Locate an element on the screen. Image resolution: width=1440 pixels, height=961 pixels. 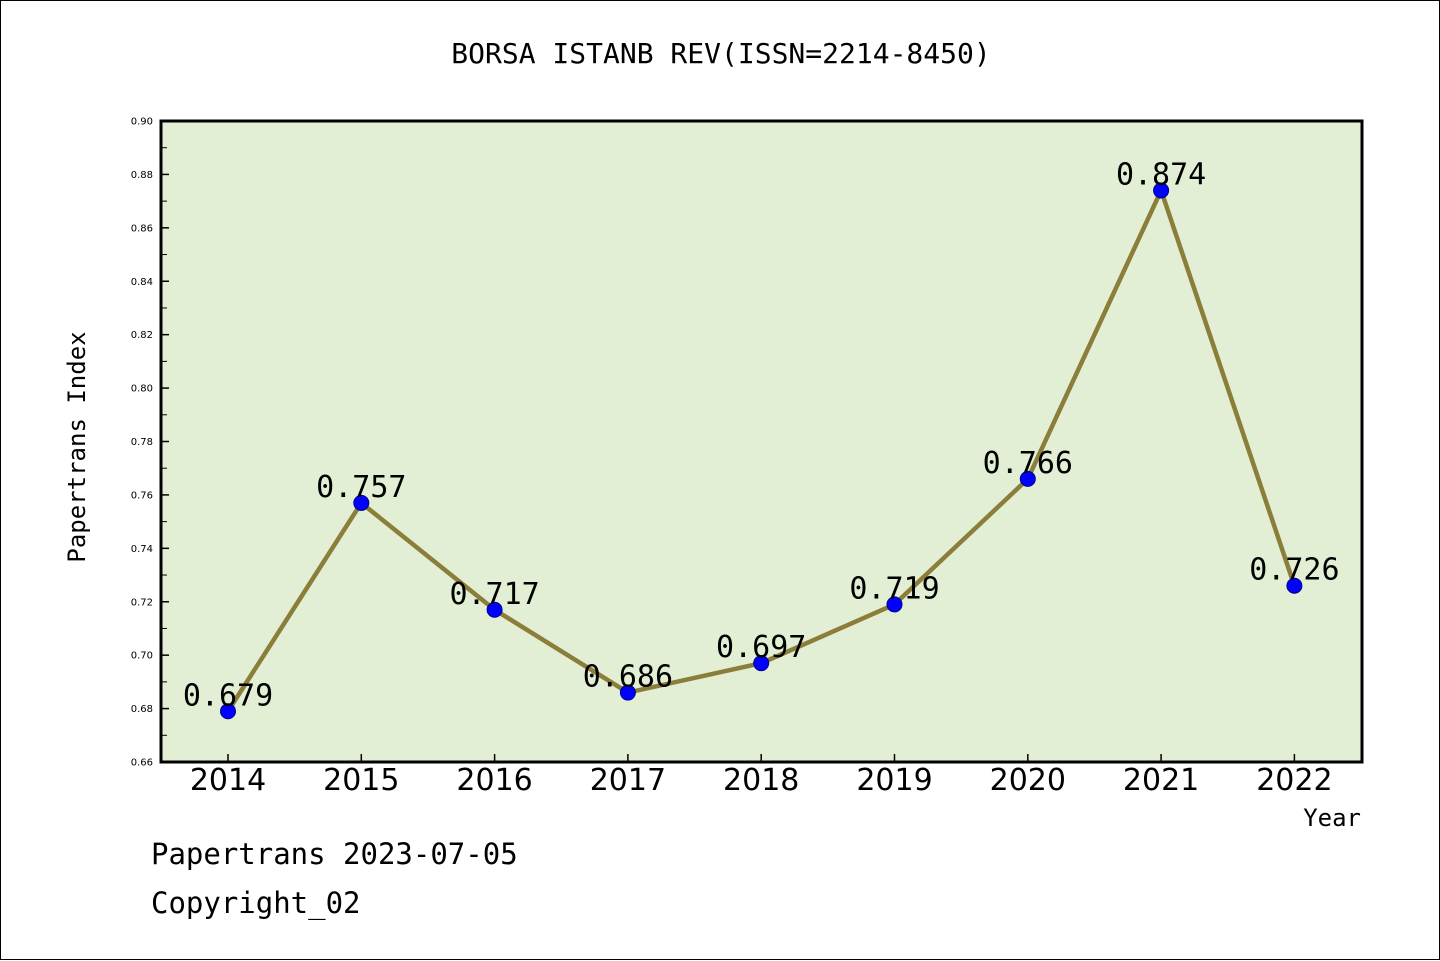
y-tick-label: 0.70 is located at coordinates (142, 656).